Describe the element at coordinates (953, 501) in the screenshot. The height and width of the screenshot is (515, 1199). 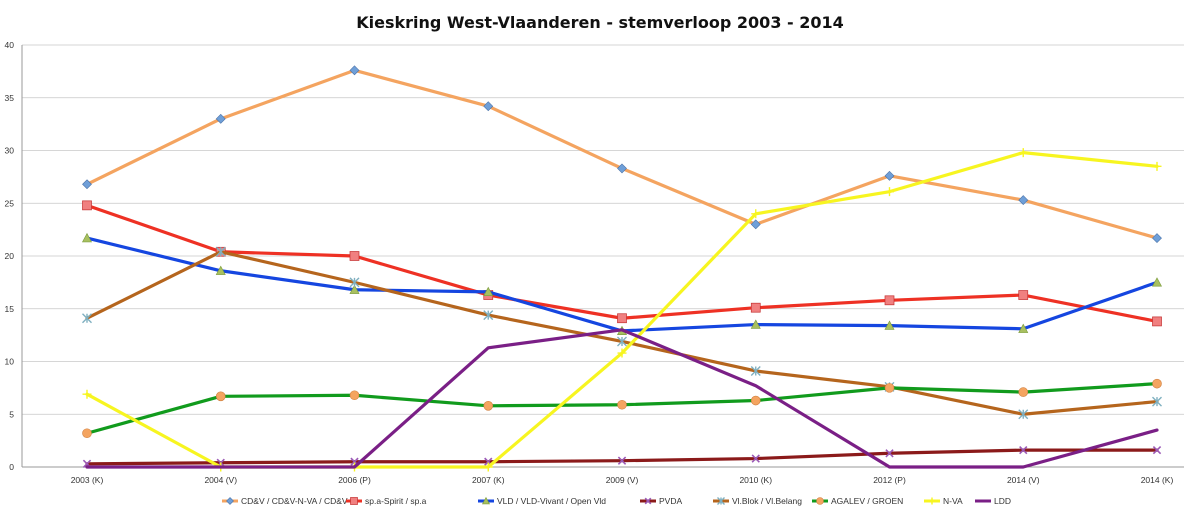
I see `legend-label: N-VA` at that location.